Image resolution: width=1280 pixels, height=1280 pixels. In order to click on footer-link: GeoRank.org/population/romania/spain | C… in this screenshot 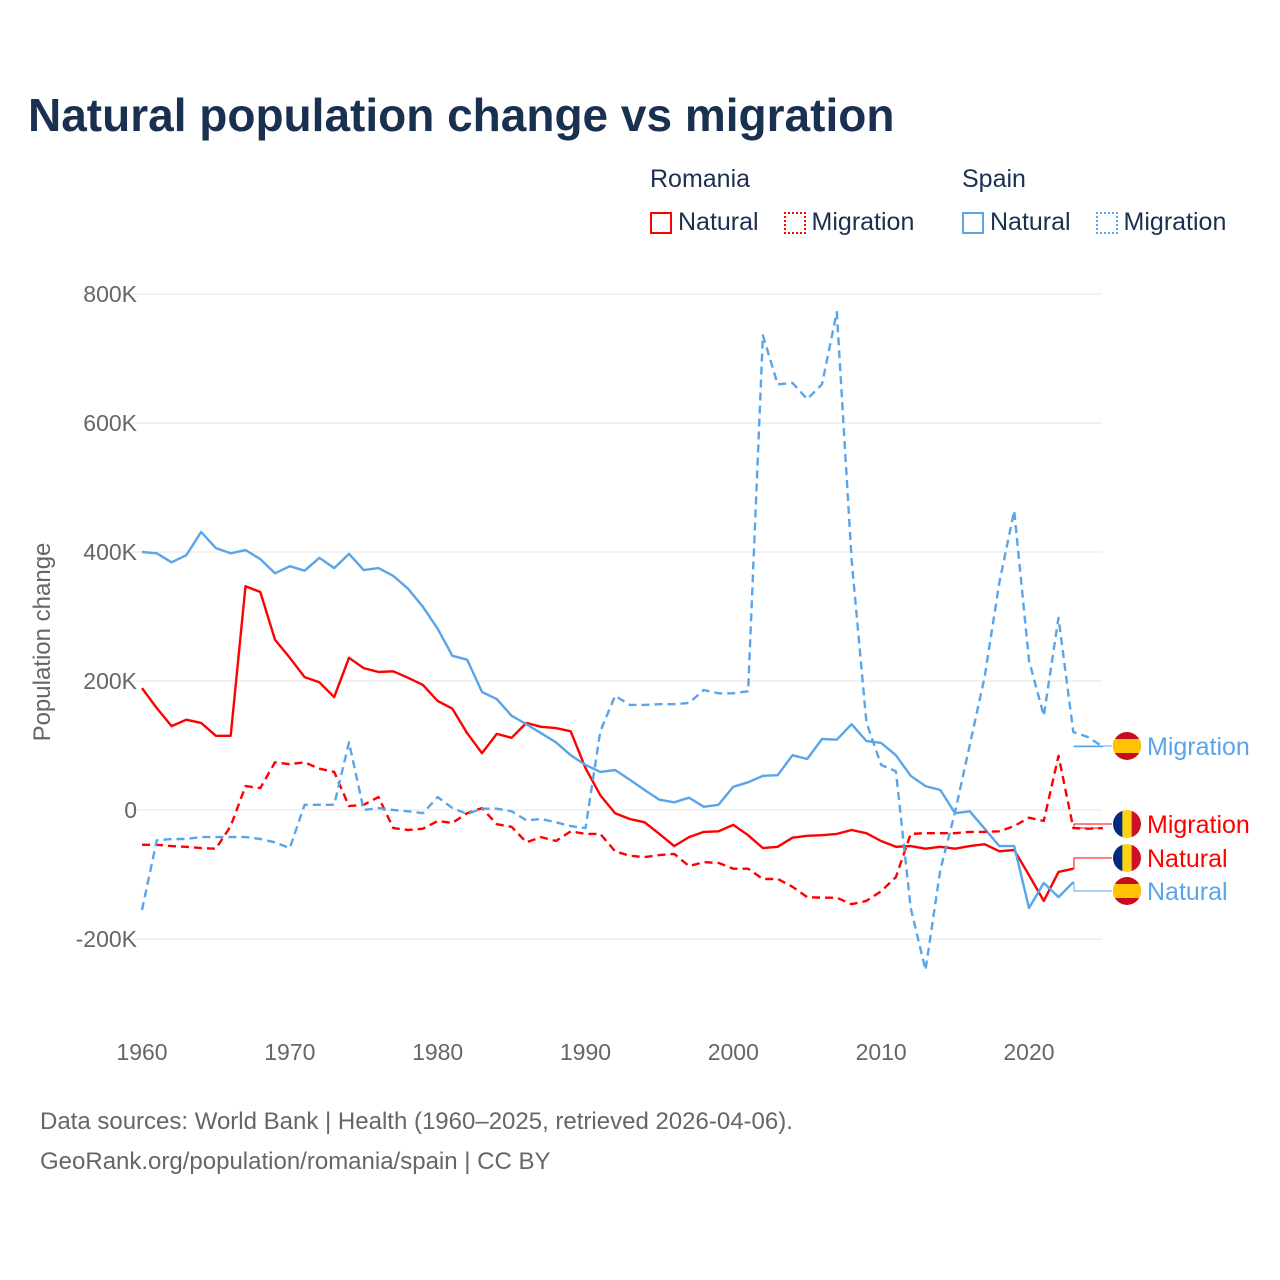, I will do `click(295, 1161)`.